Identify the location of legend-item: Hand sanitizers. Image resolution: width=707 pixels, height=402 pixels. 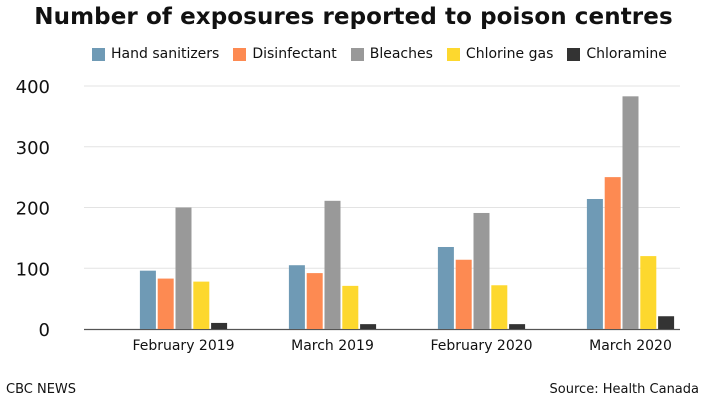
(155, 54).